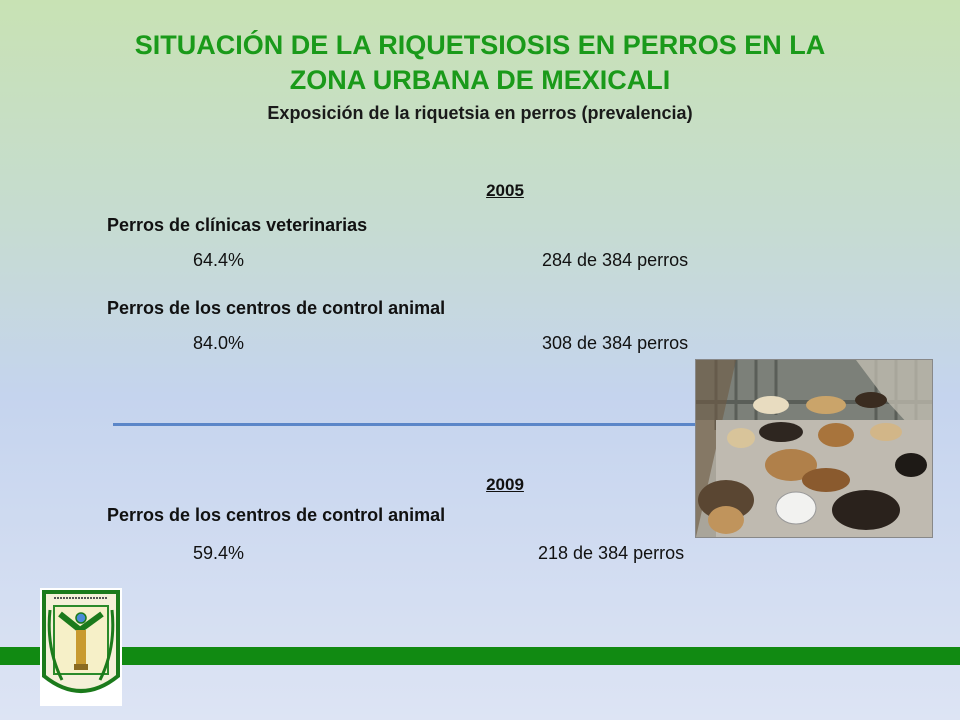 The image size is (960, 720). What do you see at coordinates (480, 80) in the screenshot?
I see `title-line-2: ZONA URBANA DE MEXICALI` at bounding box center [480, 80].